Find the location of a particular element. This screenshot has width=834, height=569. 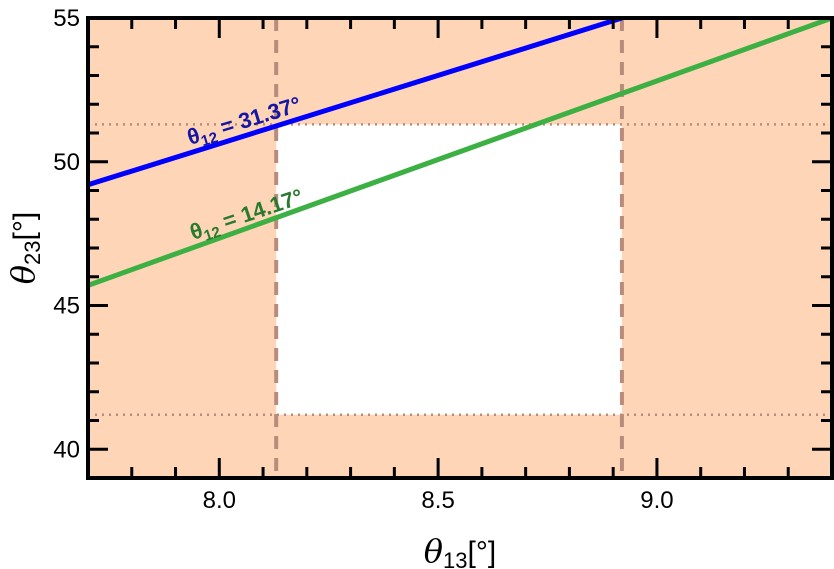

x-tick-label-8-5: 8.5 is located at coordinates (437, 500).